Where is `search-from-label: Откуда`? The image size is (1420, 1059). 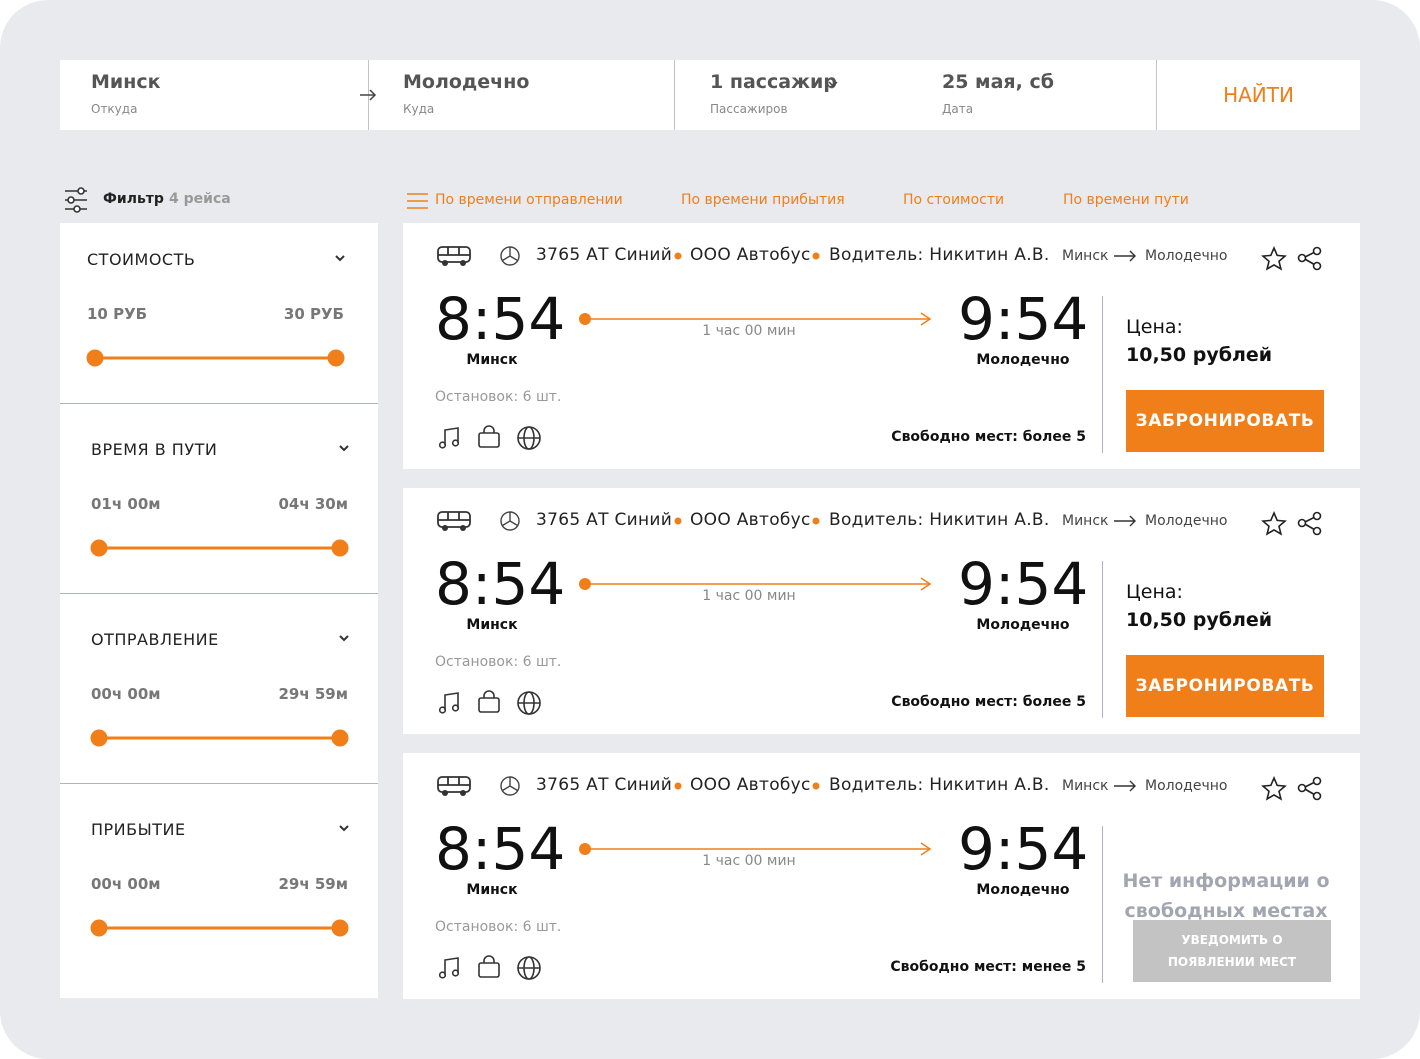 search-from-label: Откуда is located at coordinates (114, 109).